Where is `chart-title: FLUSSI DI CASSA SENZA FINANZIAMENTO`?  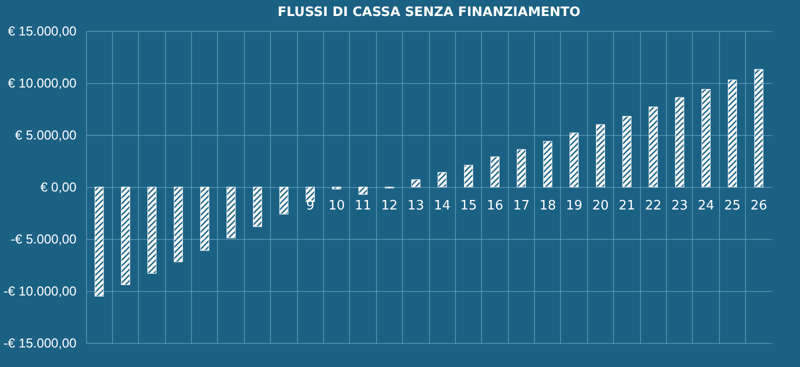
chart-title: FLUSSI DI CASSA SENZA FINANZIAMENTO is located at coordinates (429, 12).